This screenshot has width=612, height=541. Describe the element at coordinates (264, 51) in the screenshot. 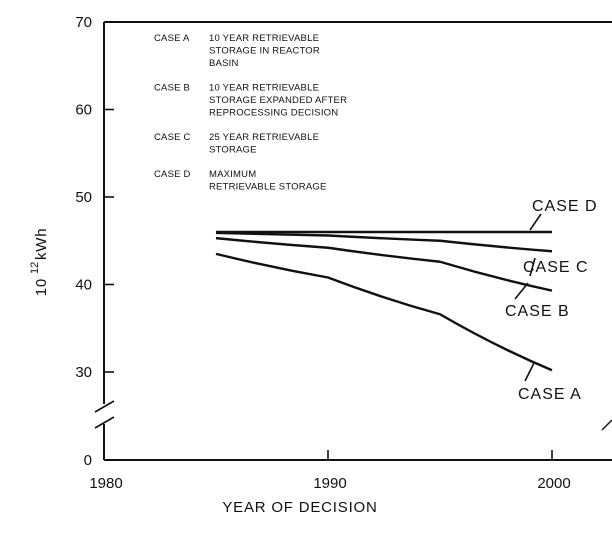

I see `legend-description-line: STORAGE IN REACTOR` at that location.